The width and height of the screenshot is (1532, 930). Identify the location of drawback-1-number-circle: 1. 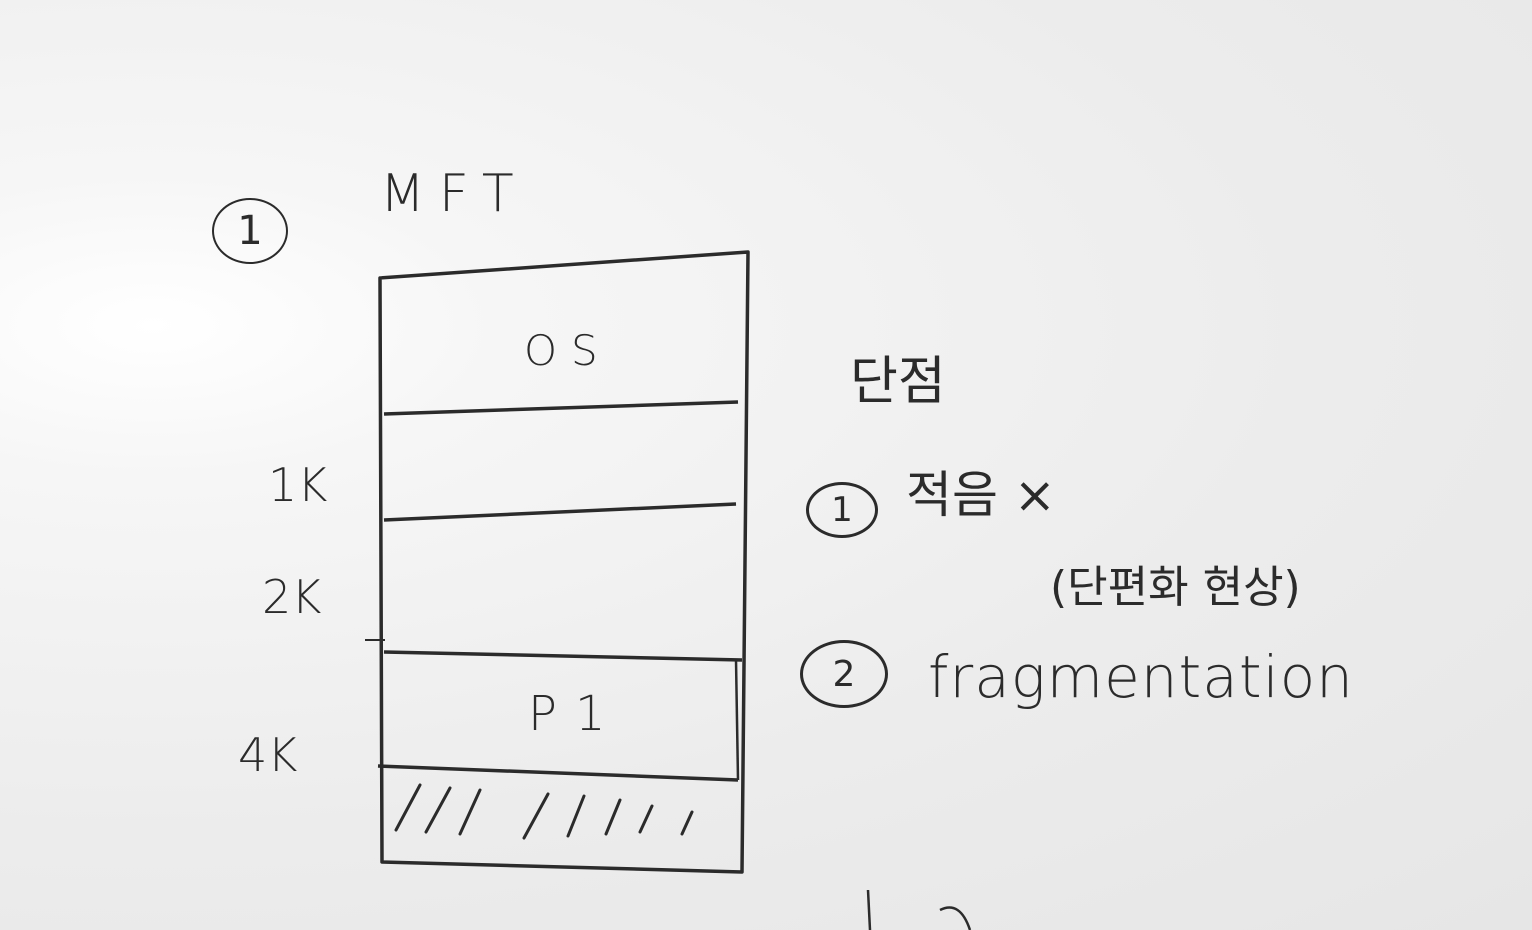
(842, 510).